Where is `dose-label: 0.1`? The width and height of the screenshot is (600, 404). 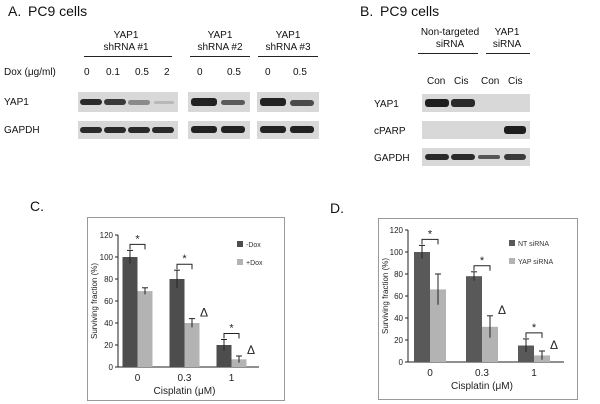
dose-label: 0.1 is located at coordinates (113, 72).